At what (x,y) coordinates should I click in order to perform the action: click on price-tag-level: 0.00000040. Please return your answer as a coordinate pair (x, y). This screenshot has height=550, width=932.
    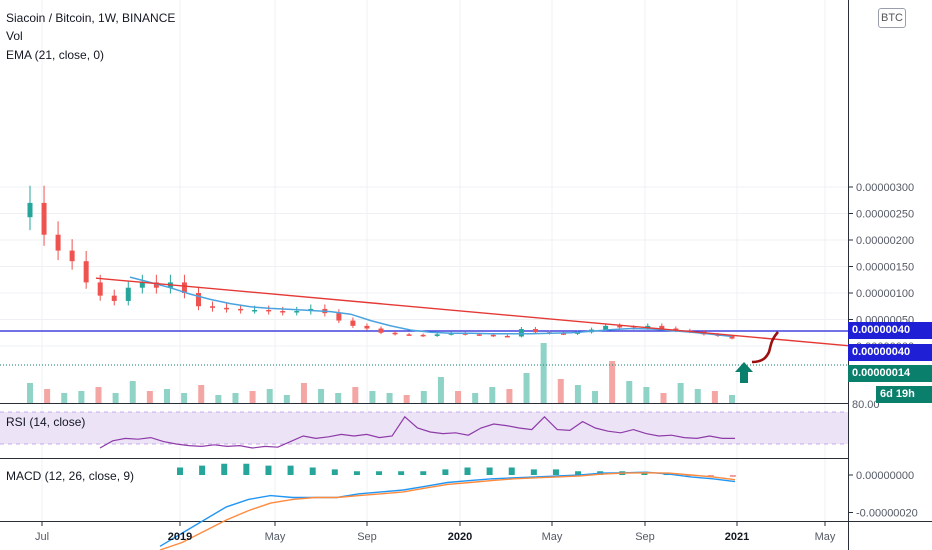
    Looking at the image, I should click on (890, 330).